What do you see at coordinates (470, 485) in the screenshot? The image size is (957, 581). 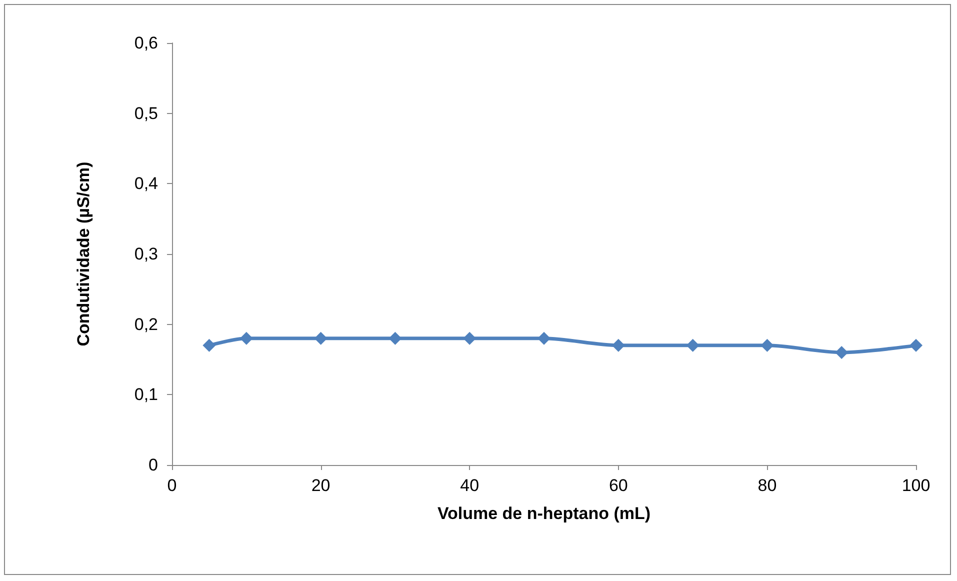 I see `x-tick-label: 40` at bounding box center [470, 485].